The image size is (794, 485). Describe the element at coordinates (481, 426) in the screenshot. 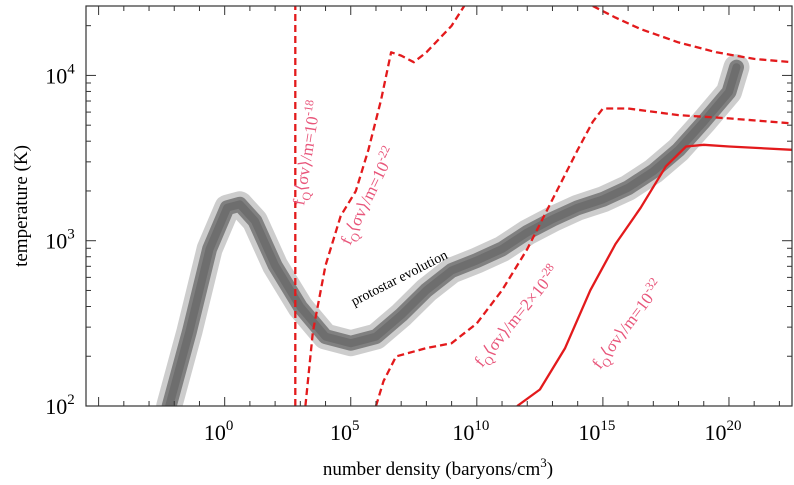

I see `x-tick-label-exp: 10` at that location.